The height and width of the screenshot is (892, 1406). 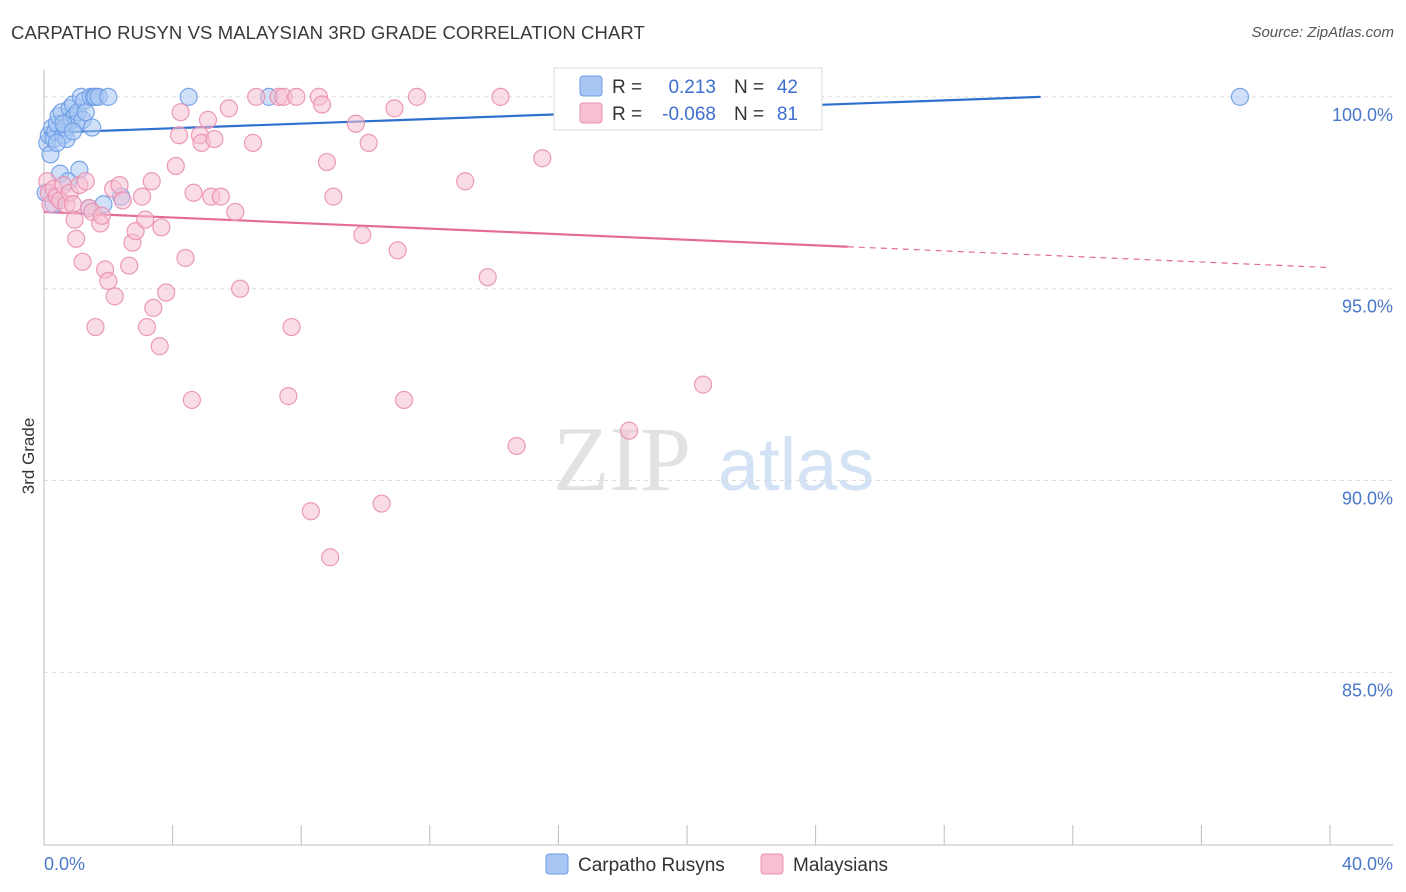 I want to click on stats-n-value-rusyn: 42, so click(x=787, y=87).